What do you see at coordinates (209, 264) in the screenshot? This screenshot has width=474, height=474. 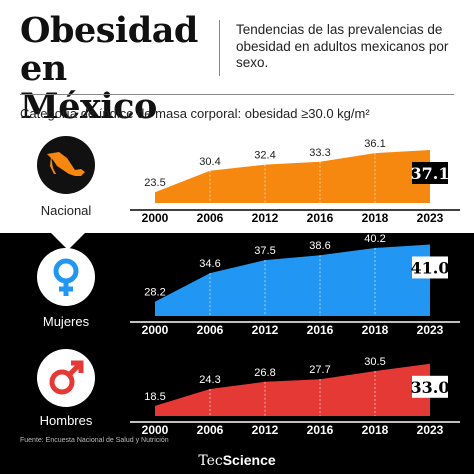 I see `mujeres-value-label: 34.6` at bounding box center [209, 264].